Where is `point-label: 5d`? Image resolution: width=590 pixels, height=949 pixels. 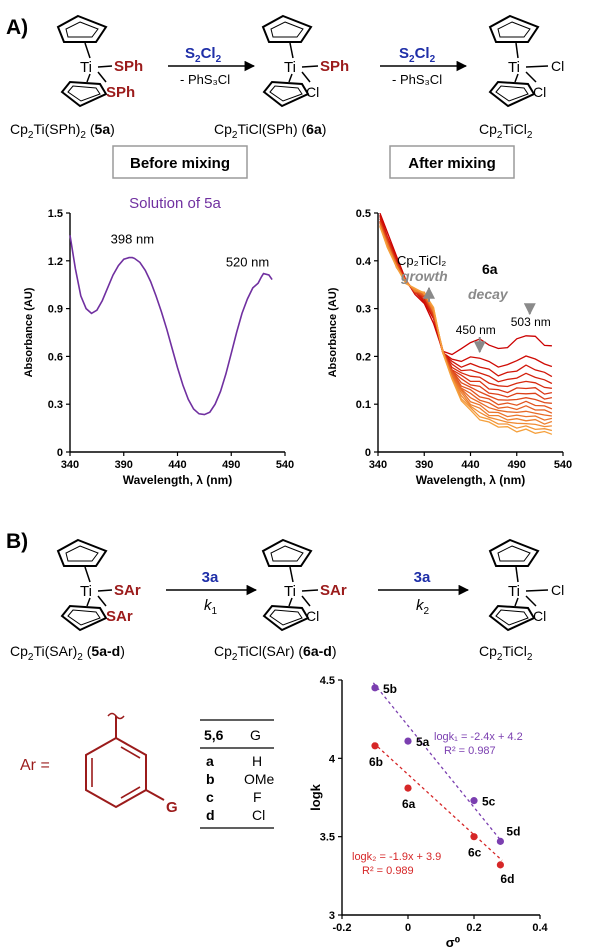 point-label: 5d is located at coordinates (513, 831).